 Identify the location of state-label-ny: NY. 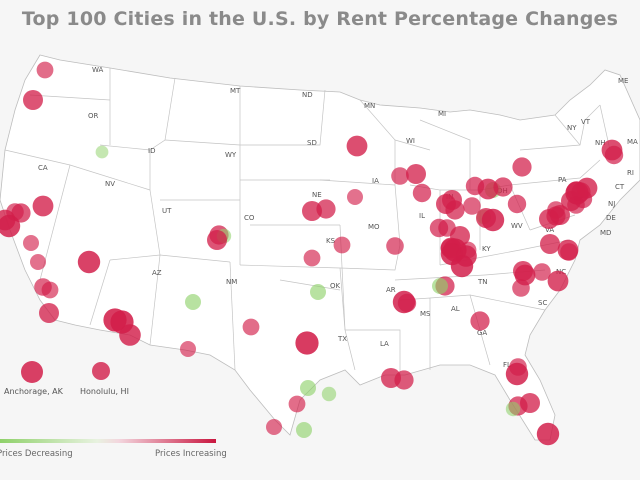
(572, 128).